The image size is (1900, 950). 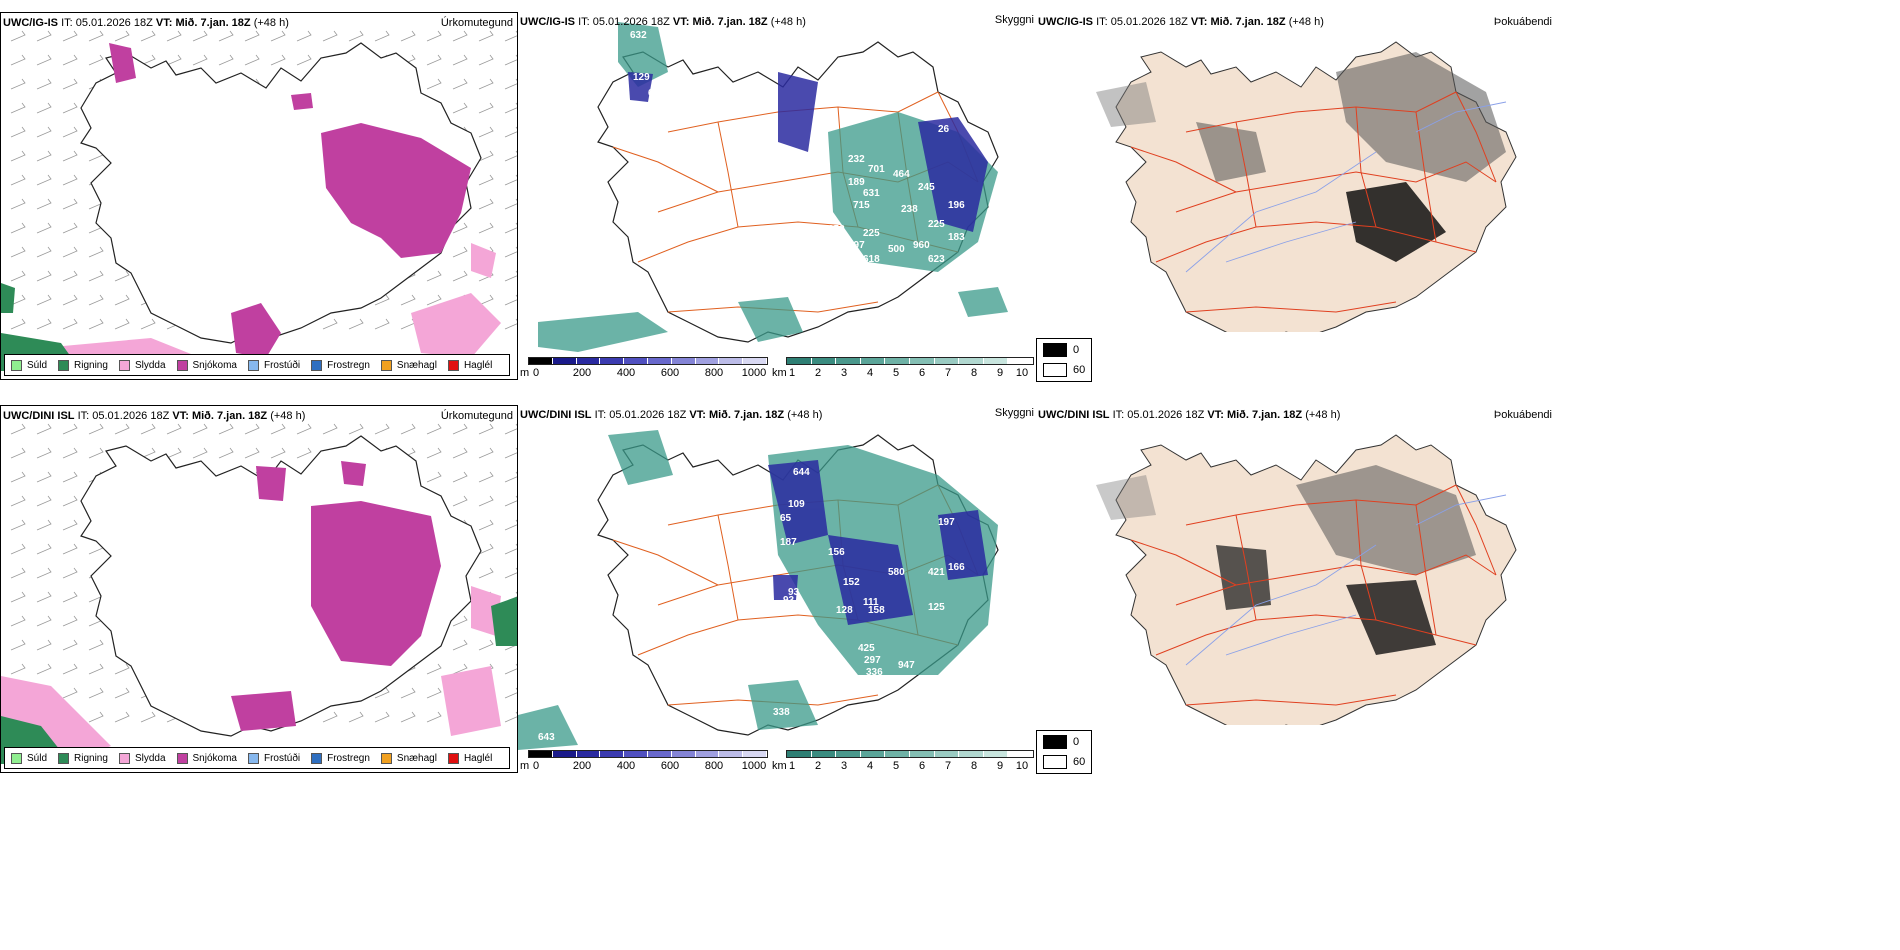 What do you see at coordinates (808, 152) in the screenshot?
I see `low-ceiling-areas` at bounding box center [808, 152].